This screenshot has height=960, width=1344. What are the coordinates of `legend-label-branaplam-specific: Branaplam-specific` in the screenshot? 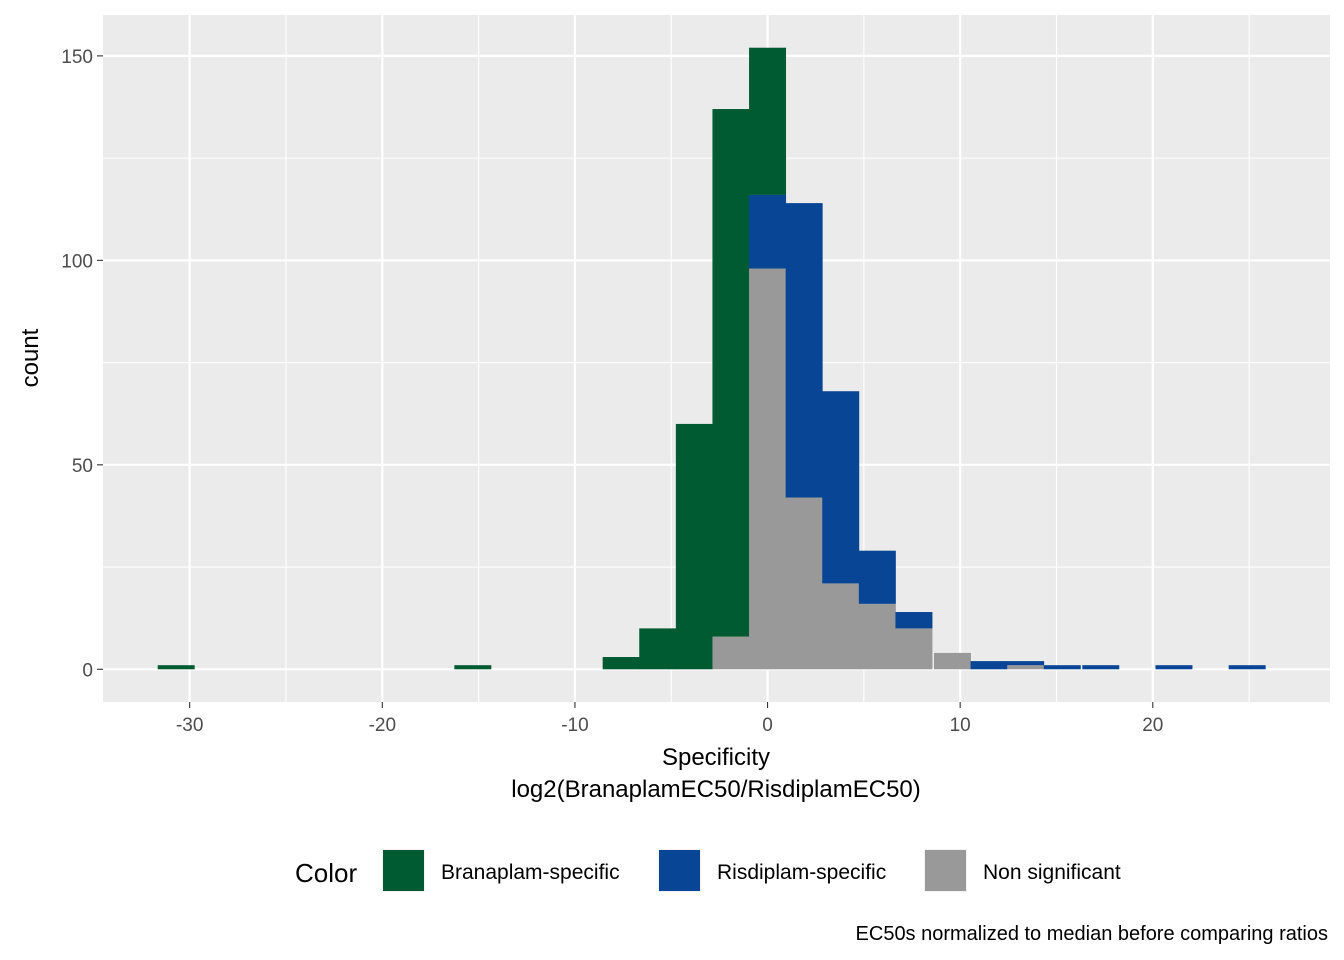 It's located at (530, 872).